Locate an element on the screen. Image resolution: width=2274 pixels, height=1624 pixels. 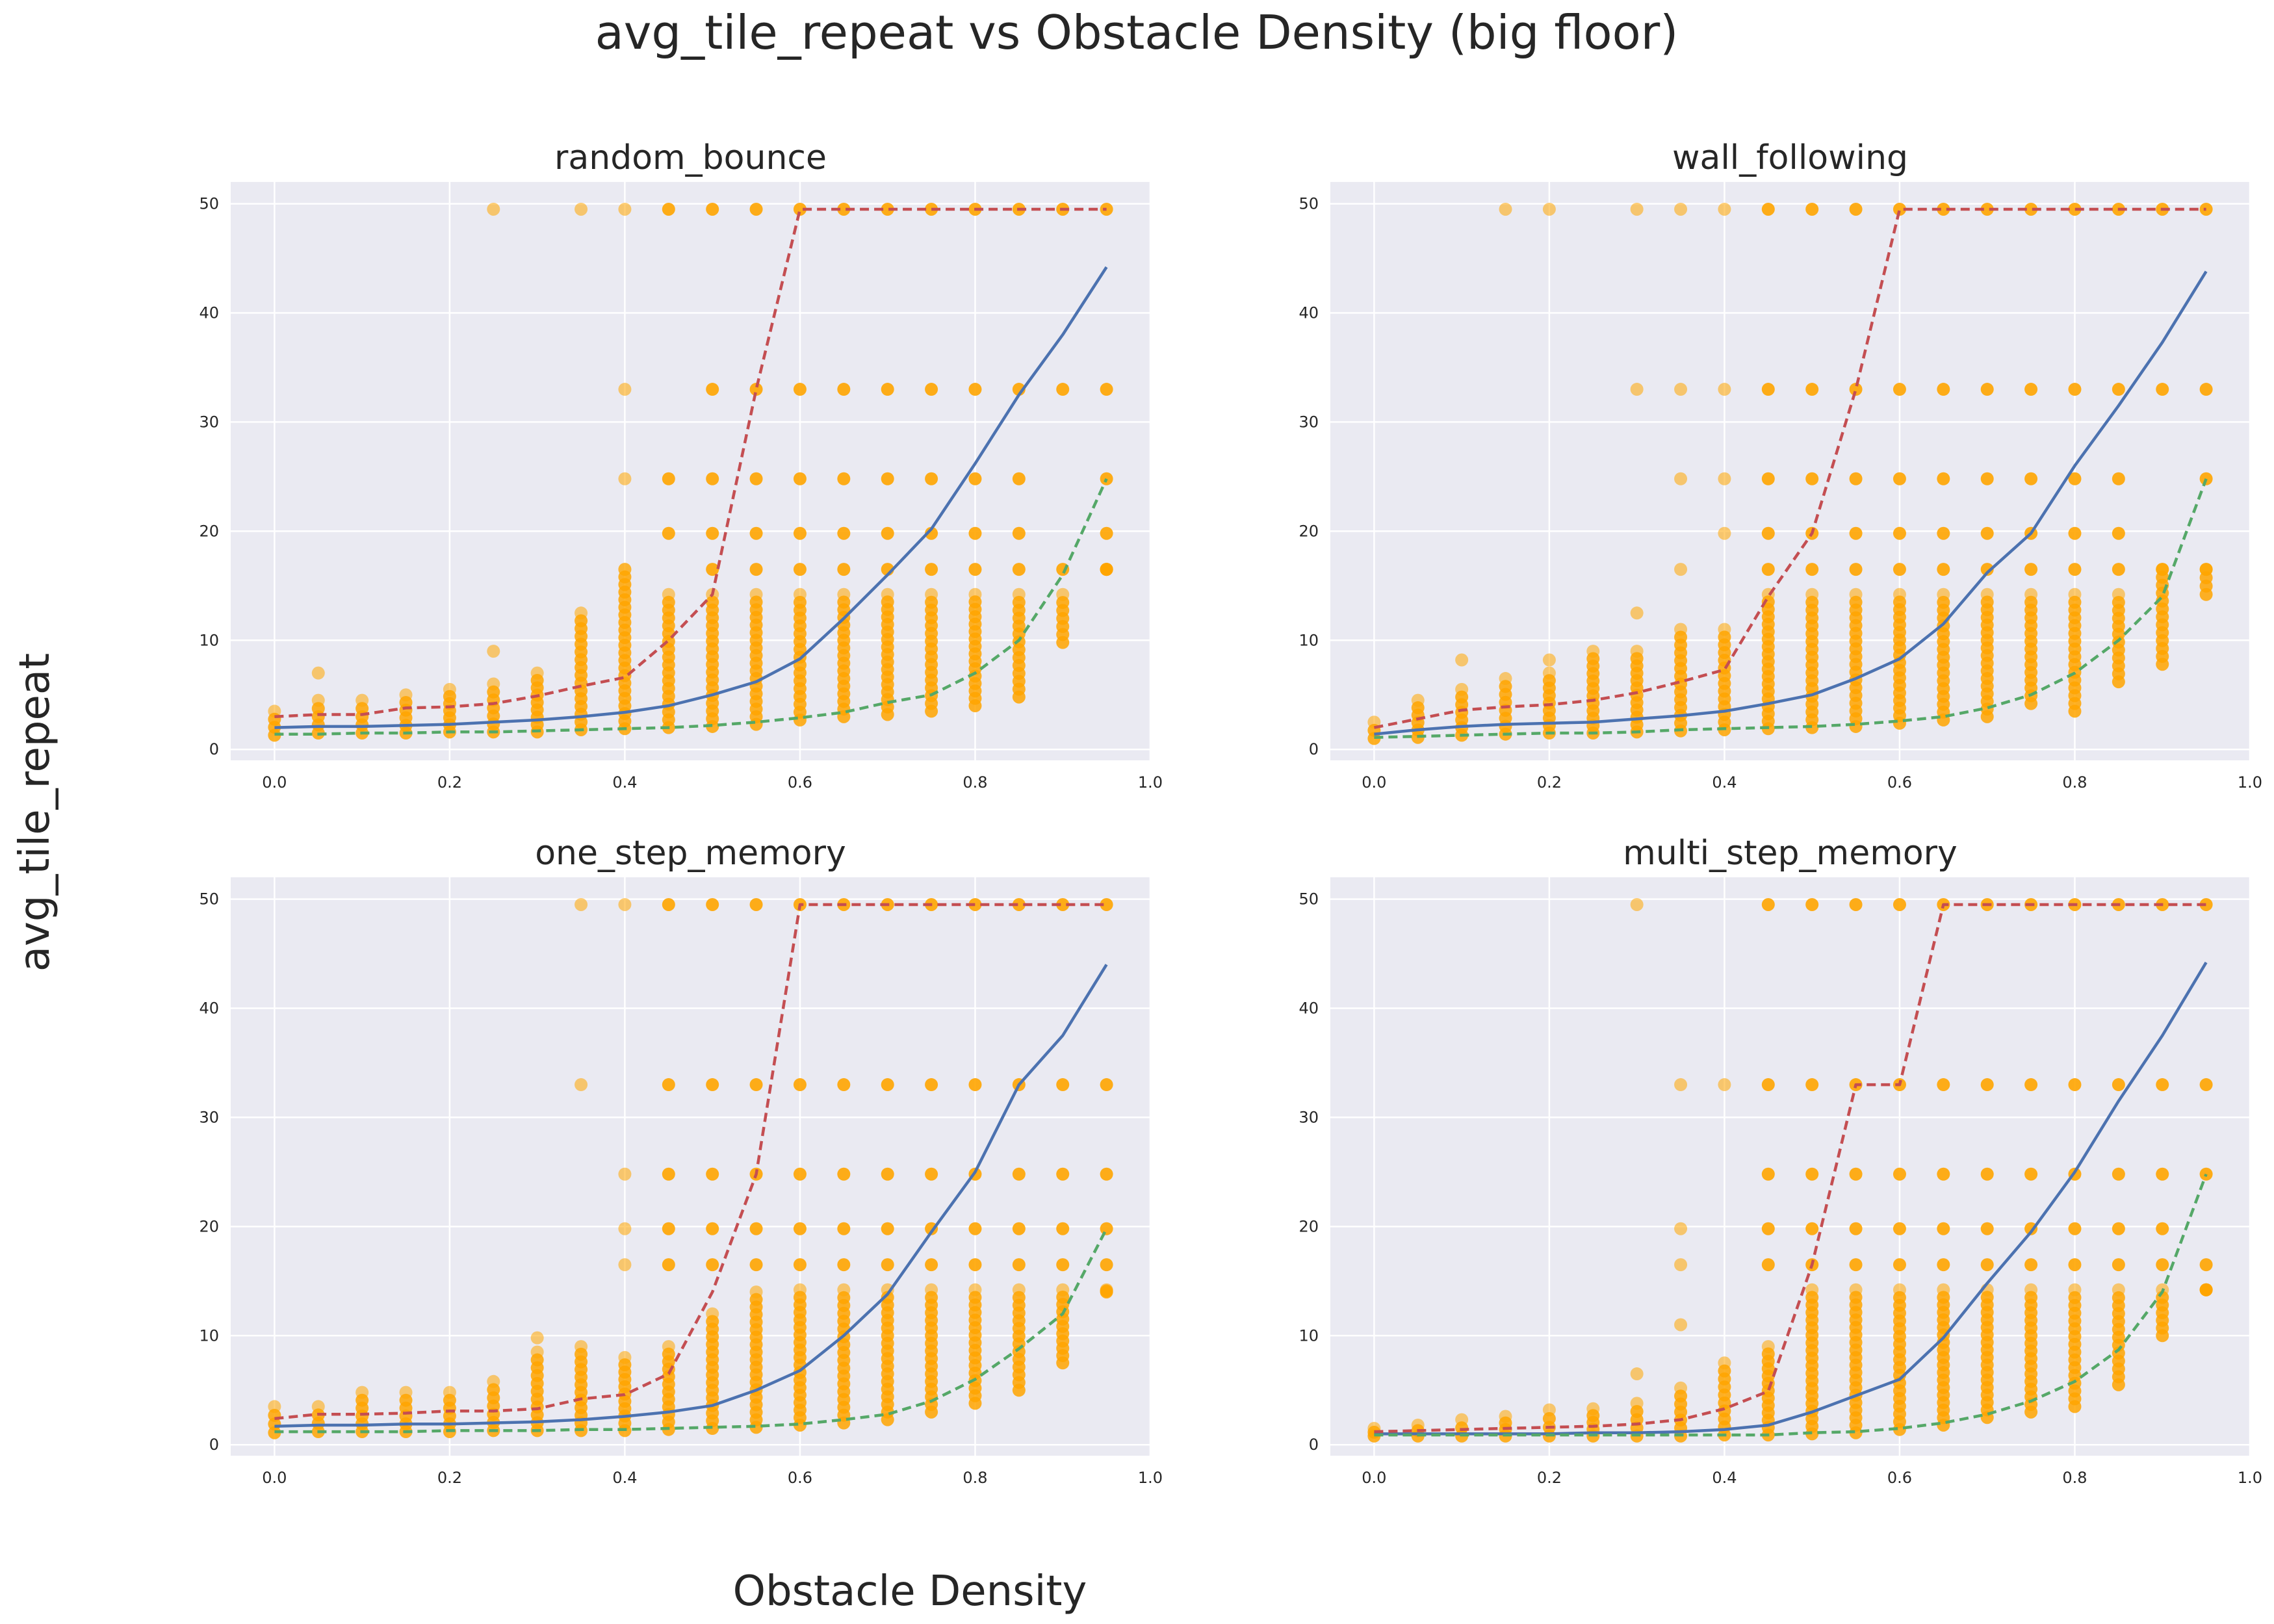
lower-line is located at coordinates (691, 607).